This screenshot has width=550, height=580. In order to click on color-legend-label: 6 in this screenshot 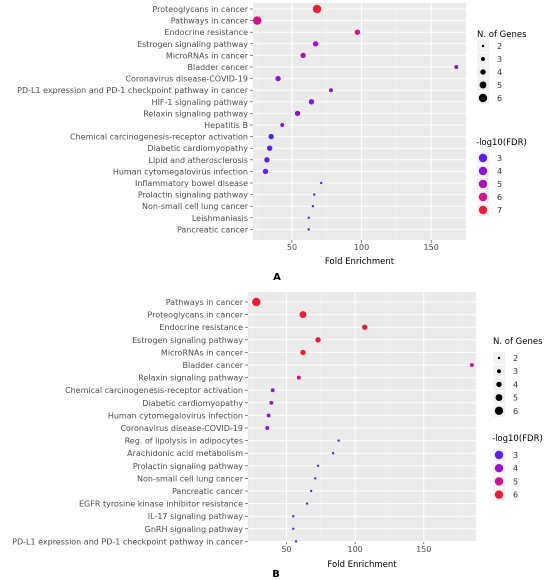, I will do `click(499, 197)`.